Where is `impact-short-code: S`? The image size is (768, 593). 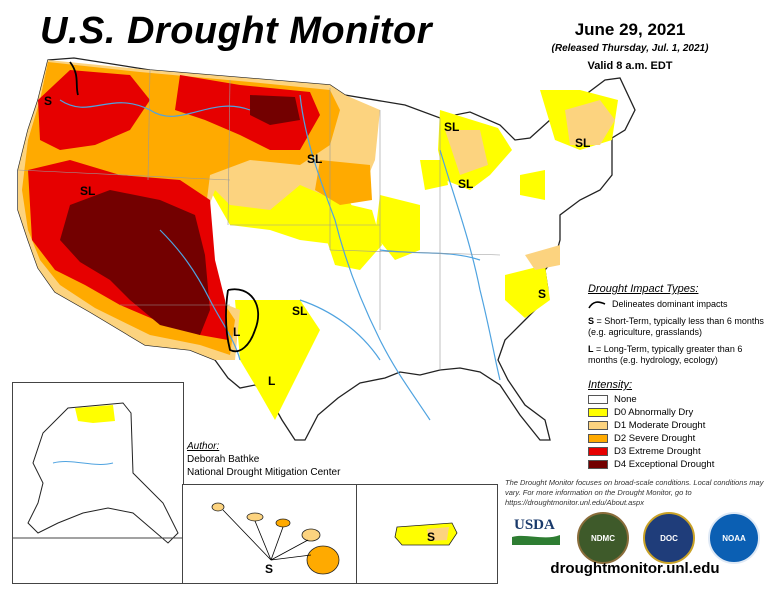 impact-short-code: S is located at coordinates (591, 321).